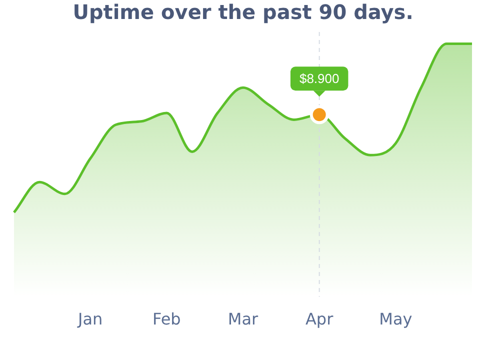 This screenshot has height=350, width=486. Describe the element at coordinates (319, 78) in the screenshot. I see `annotation: $8.900` at that location.